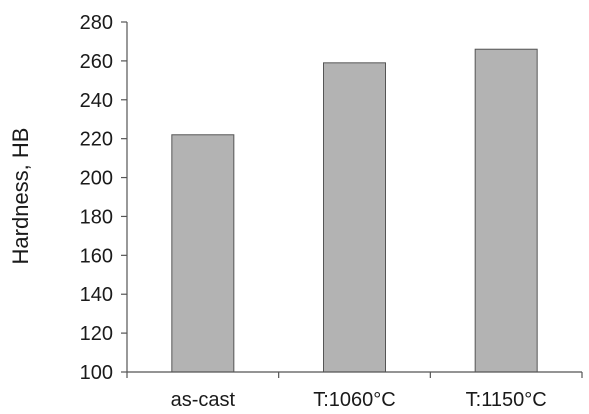 Image resolution: width=589 pixels, height=414 pixels. I want to click on y-tick-label: 160, so click(96, 256).